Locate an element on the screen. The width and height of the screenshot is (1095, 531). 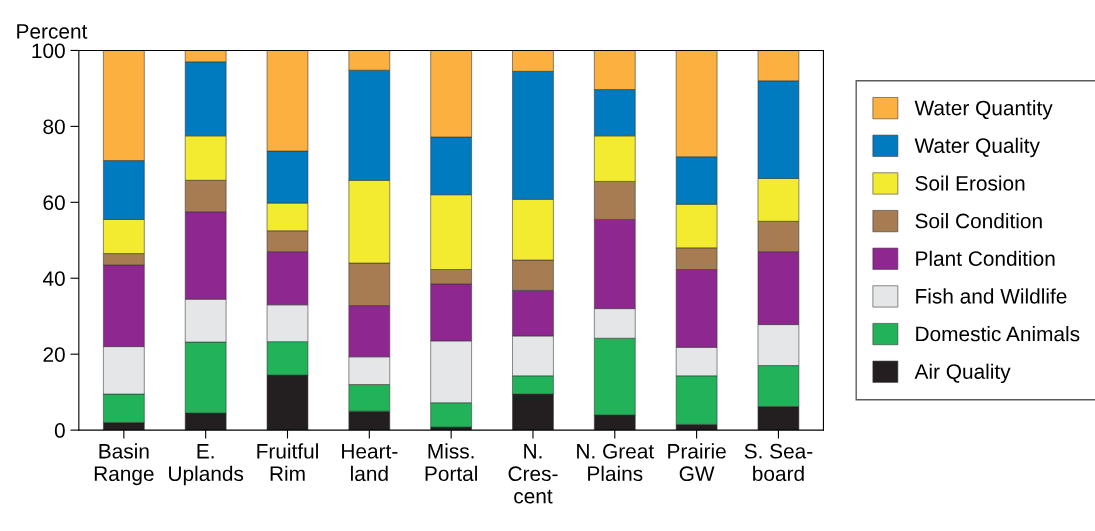
legend-label: Plant Condition is located at coordinates (985, 258).